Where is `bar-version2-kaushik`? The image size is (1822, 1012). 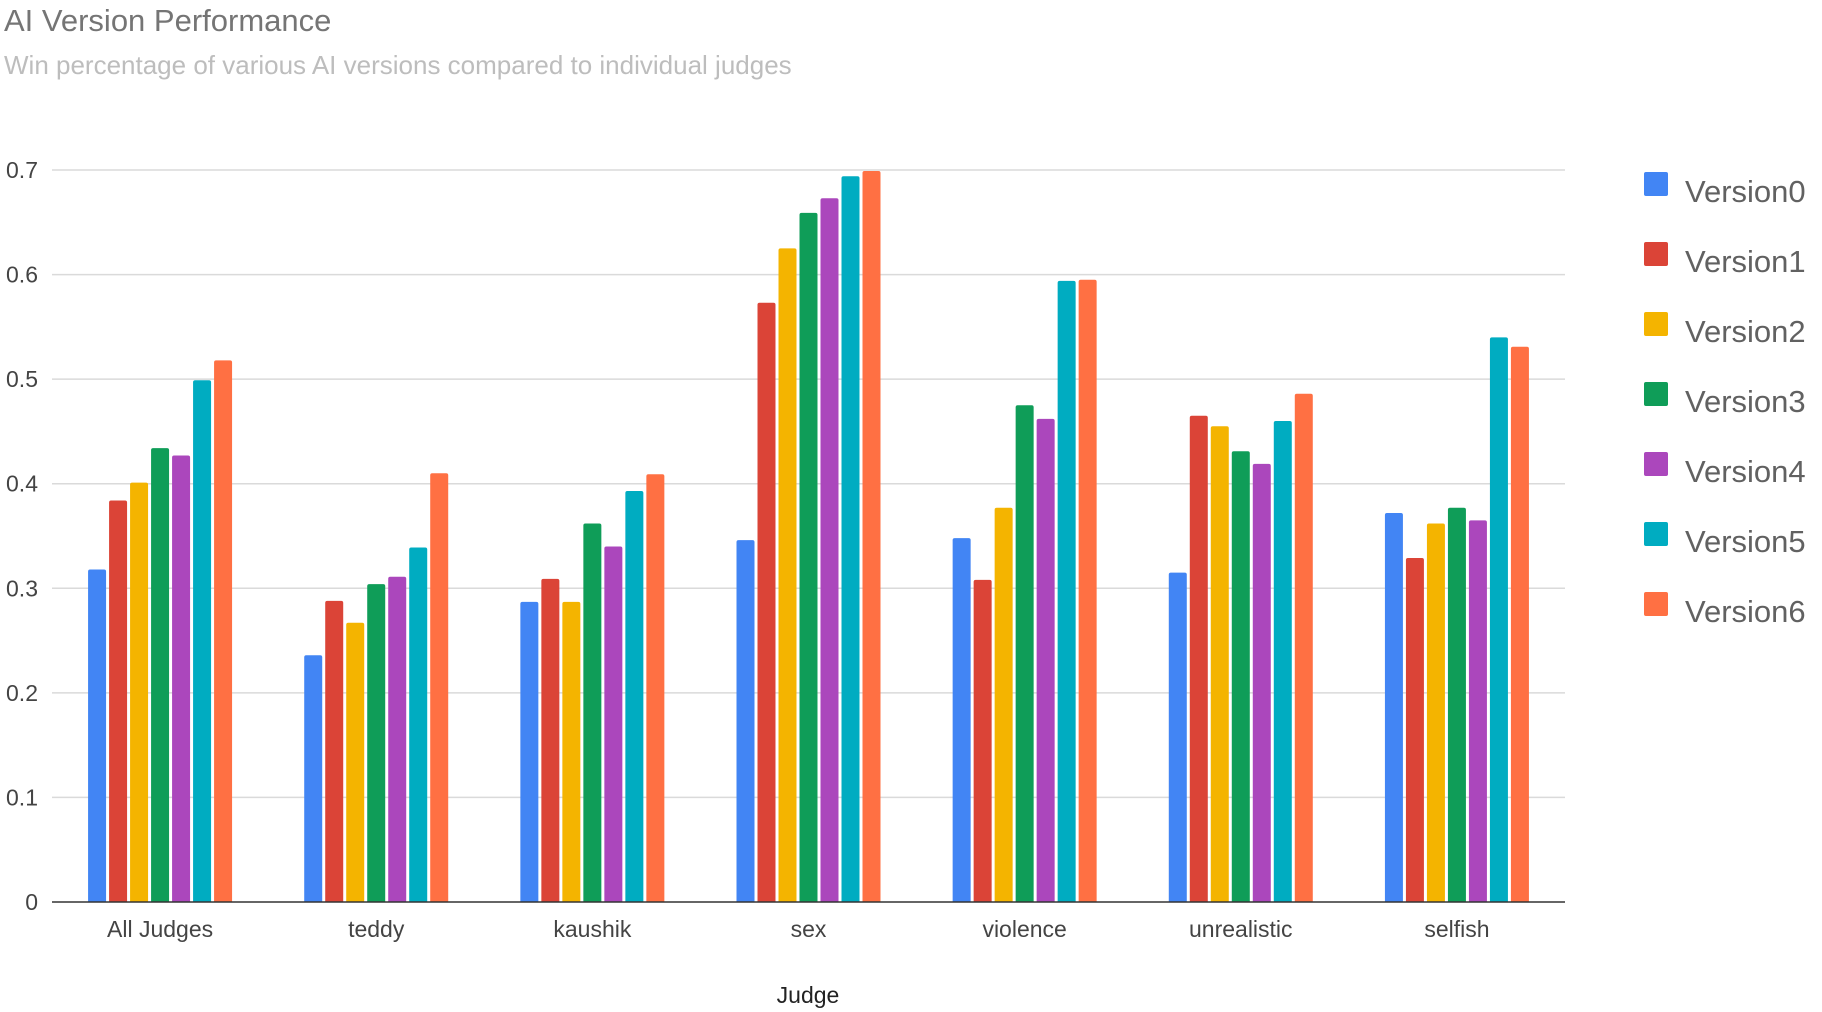
bar-version2-kaushik is located at coordinates (571, 751).